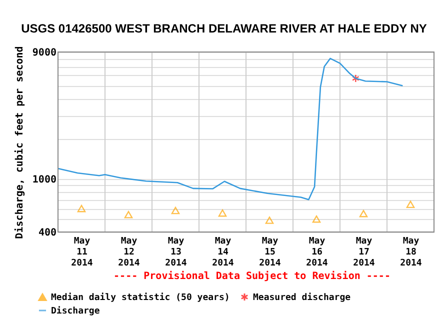 This screenshot has height=320, width=448. What do you see at coordinates (47, 233) in the screenshot?
I see `y-tick-label: 400` at bounding box center [47, 233].